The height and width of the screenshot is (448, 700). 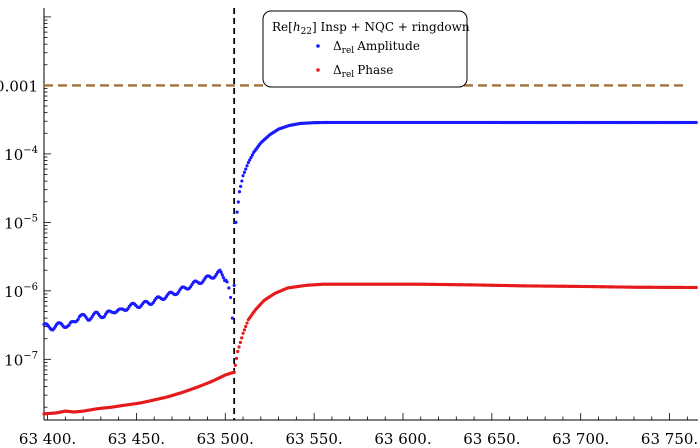 What do you see at coordinates (348, 75) in the screenshot?
I see `legend-phase-sub: rel` at bounding box center [348, 75].